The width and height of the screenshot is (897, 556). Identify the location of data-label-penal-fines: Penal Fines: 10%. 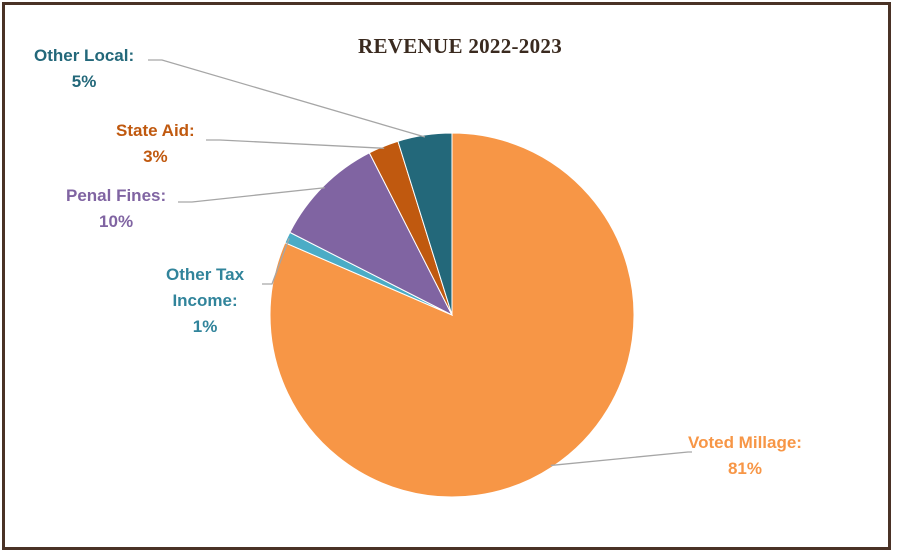
(116, 209).